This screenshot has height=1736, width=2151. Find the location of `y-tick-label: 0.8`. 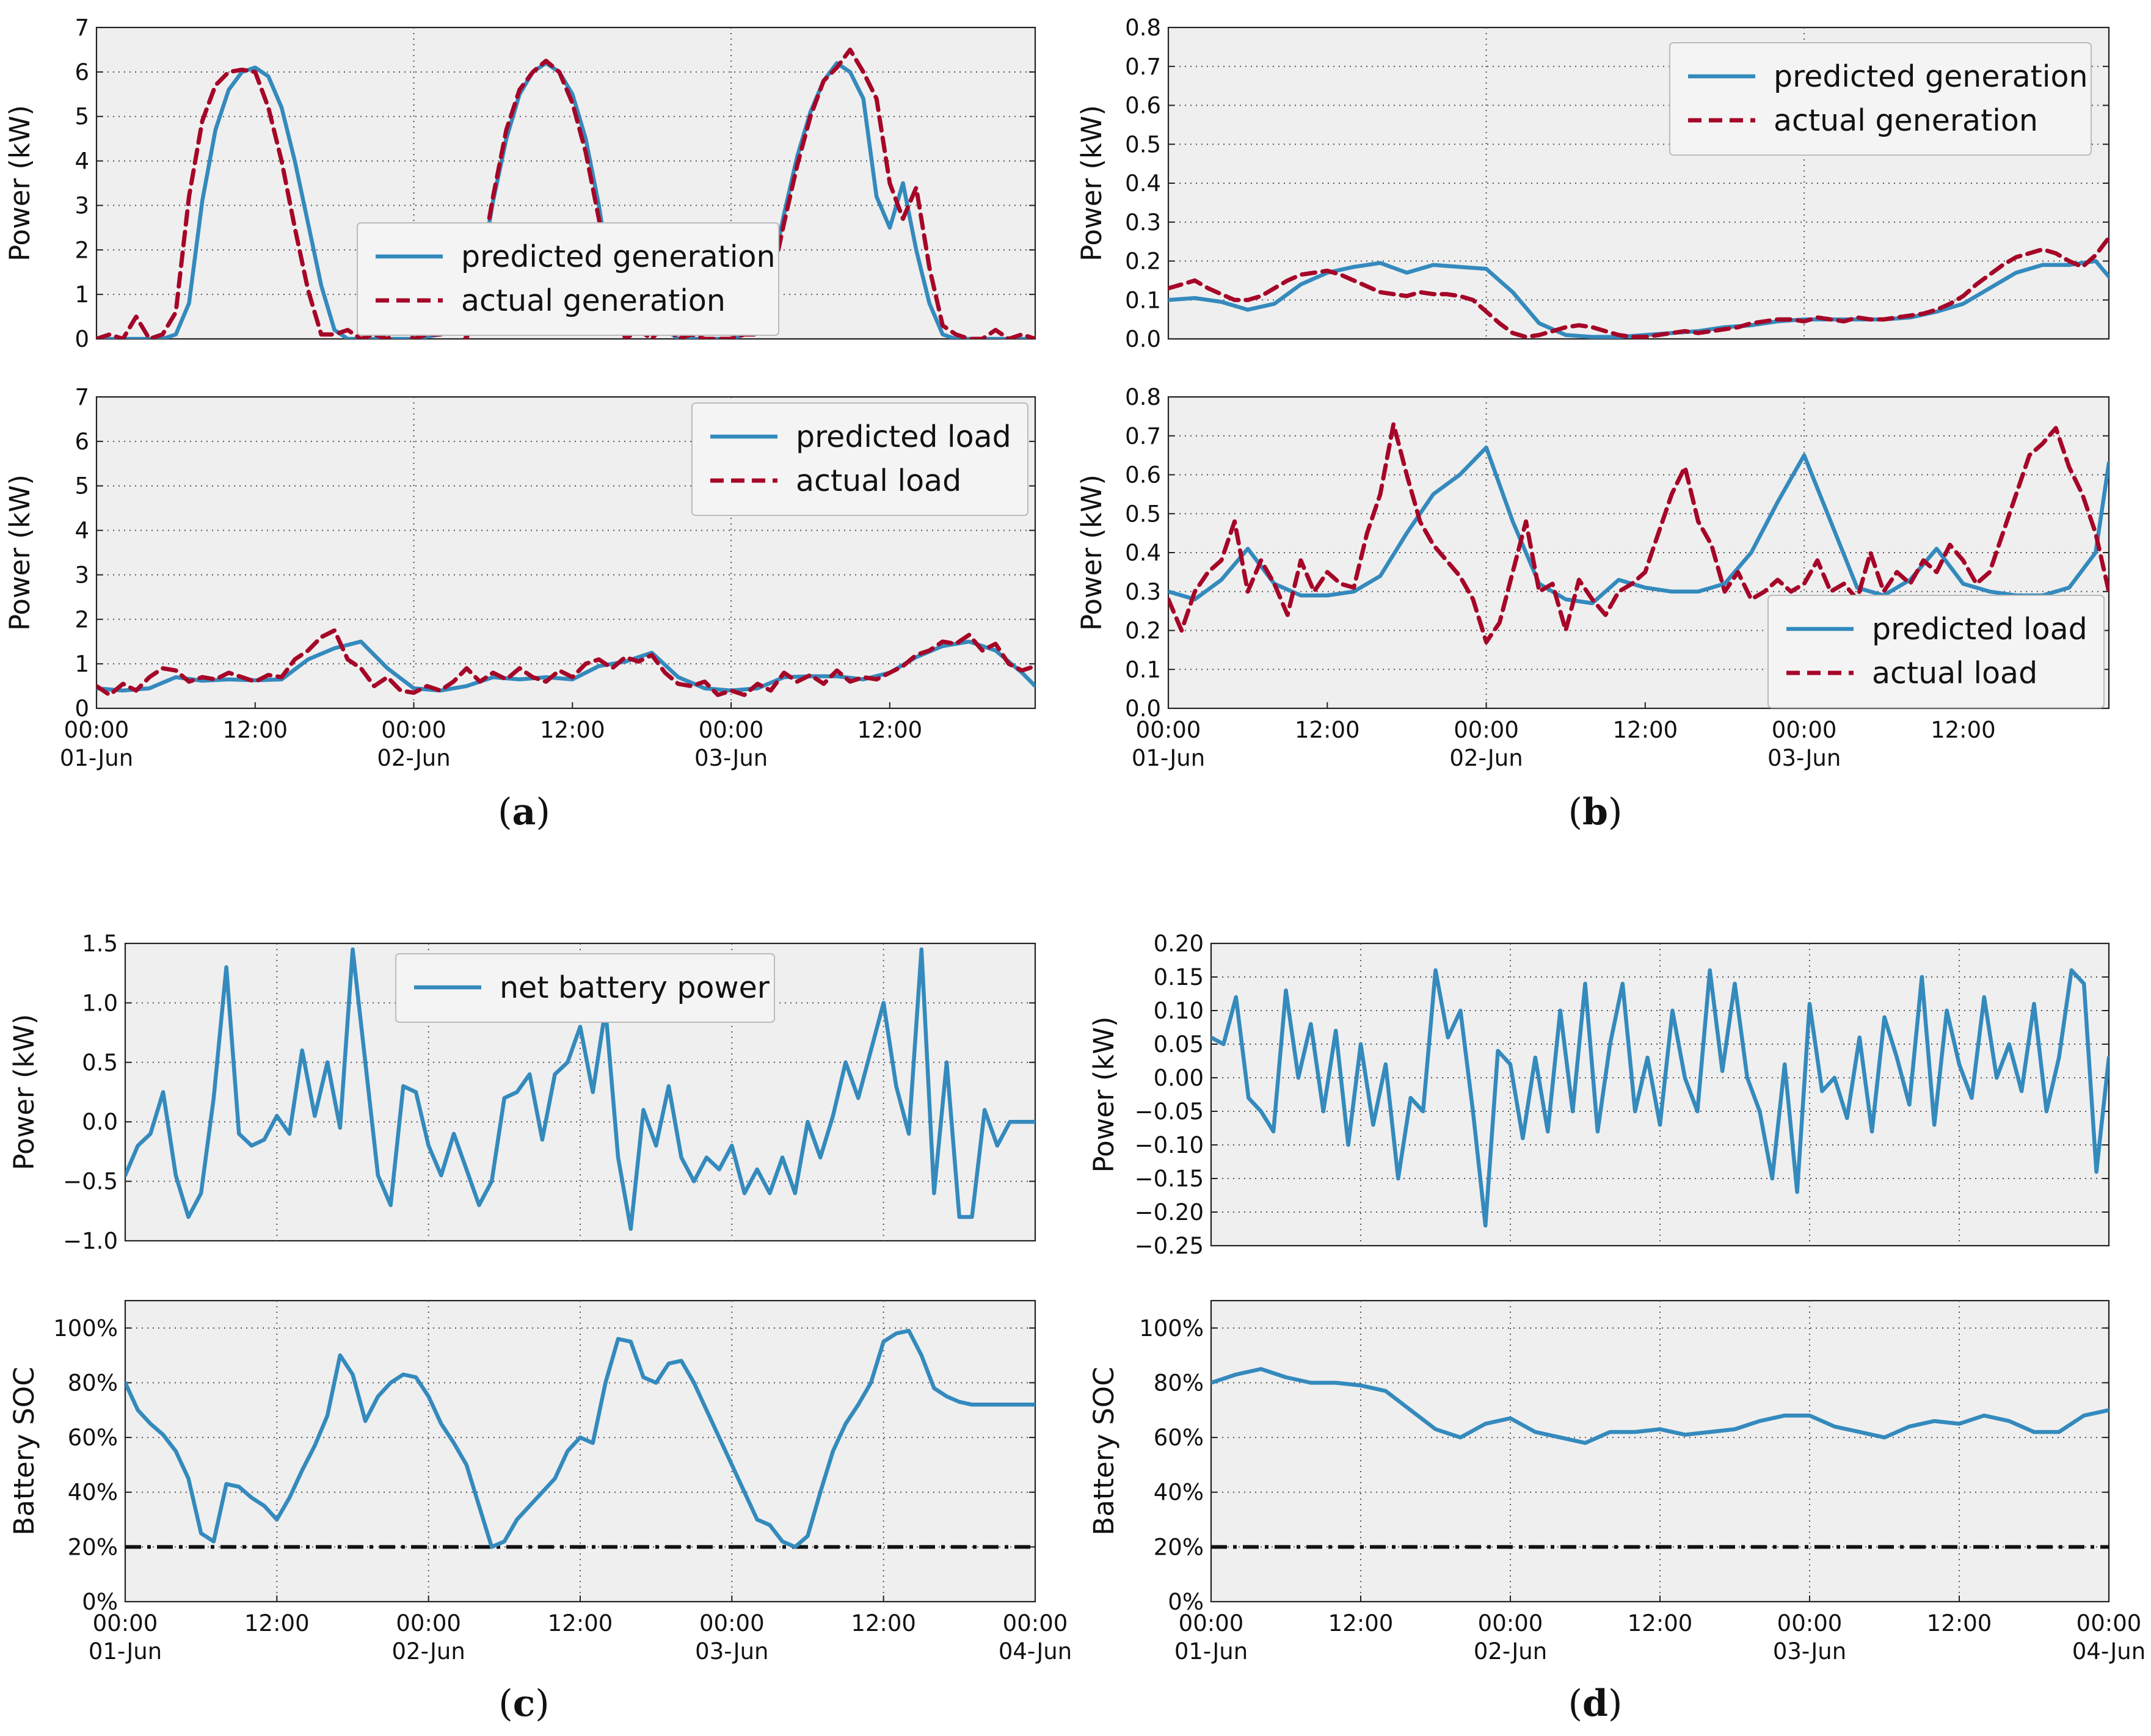

y-tick-label: 0.8 is located at coordinates (1143, 28).